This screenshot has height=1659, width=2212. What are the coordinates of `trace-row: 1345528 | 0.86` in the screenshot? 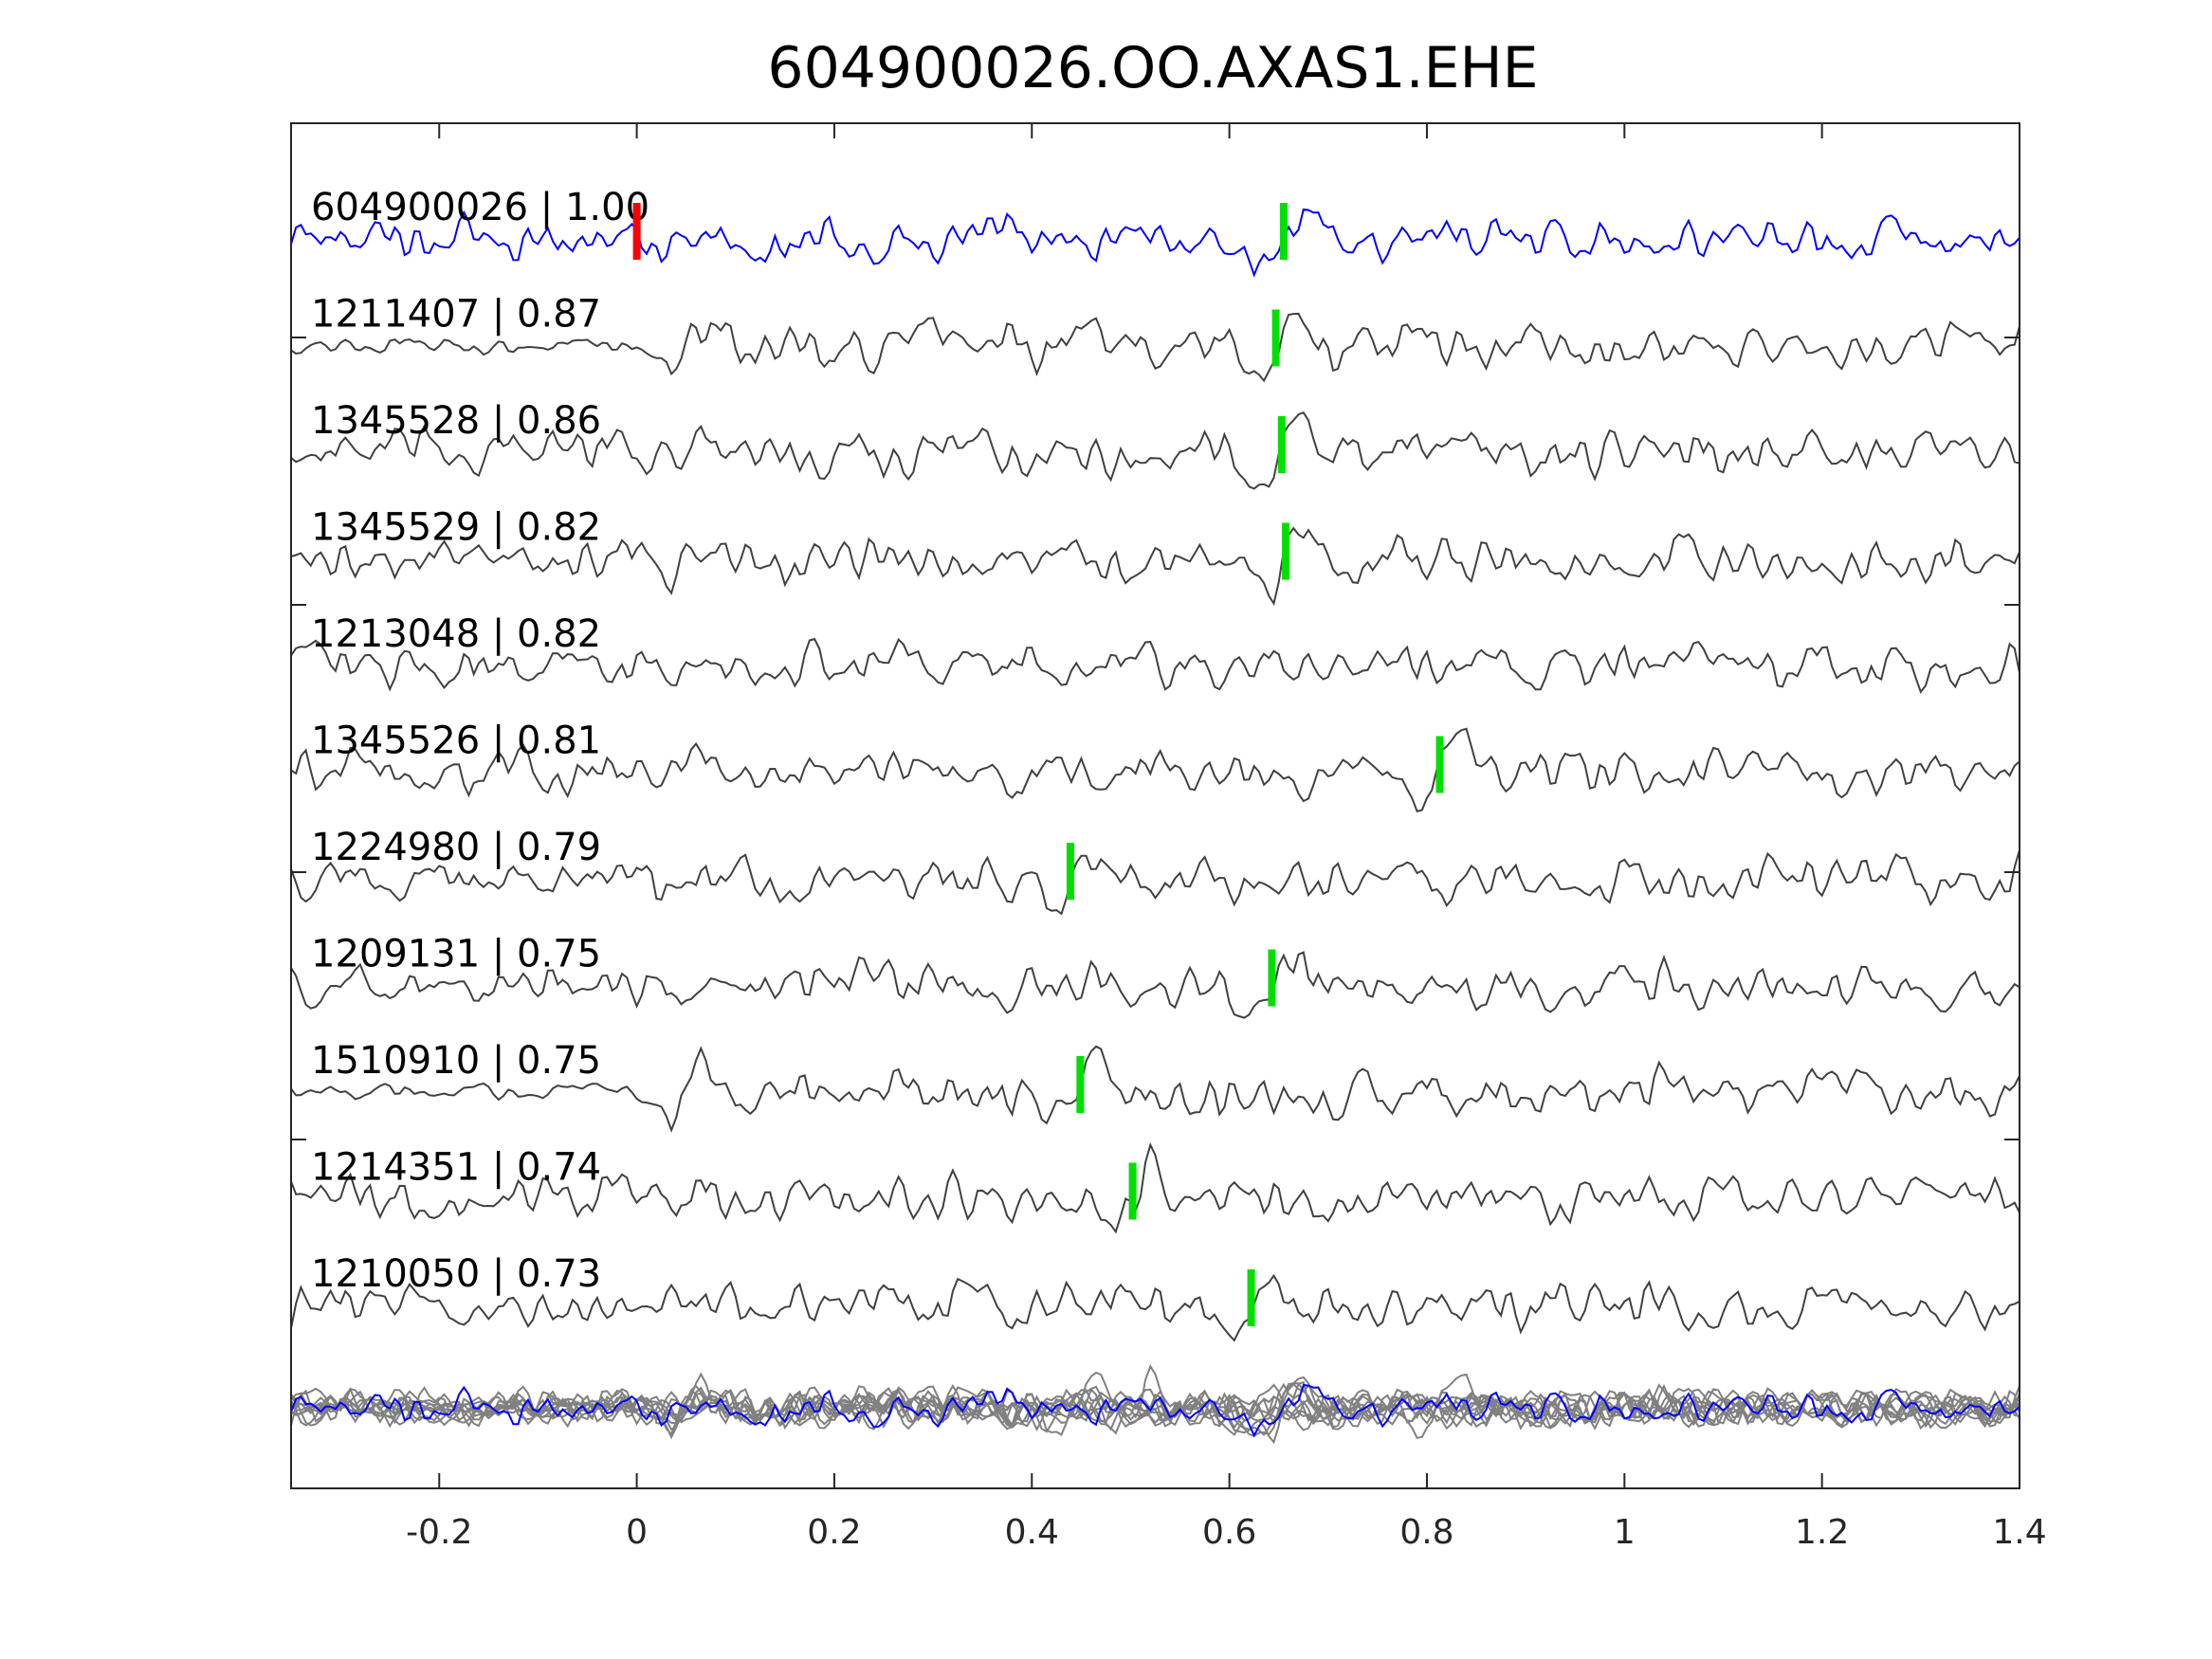 It's located at (1155, 444).